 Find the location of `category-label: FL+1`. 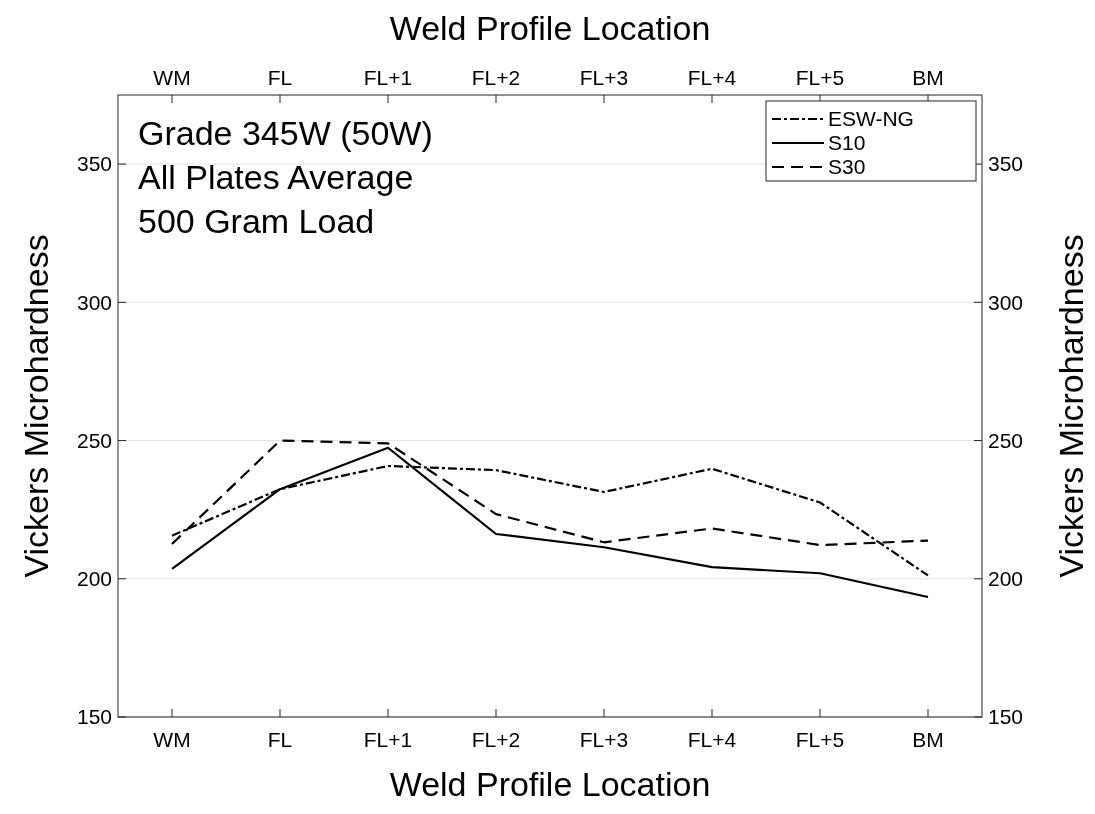

category-label: FL+1 is located at coordinates (388, 739).